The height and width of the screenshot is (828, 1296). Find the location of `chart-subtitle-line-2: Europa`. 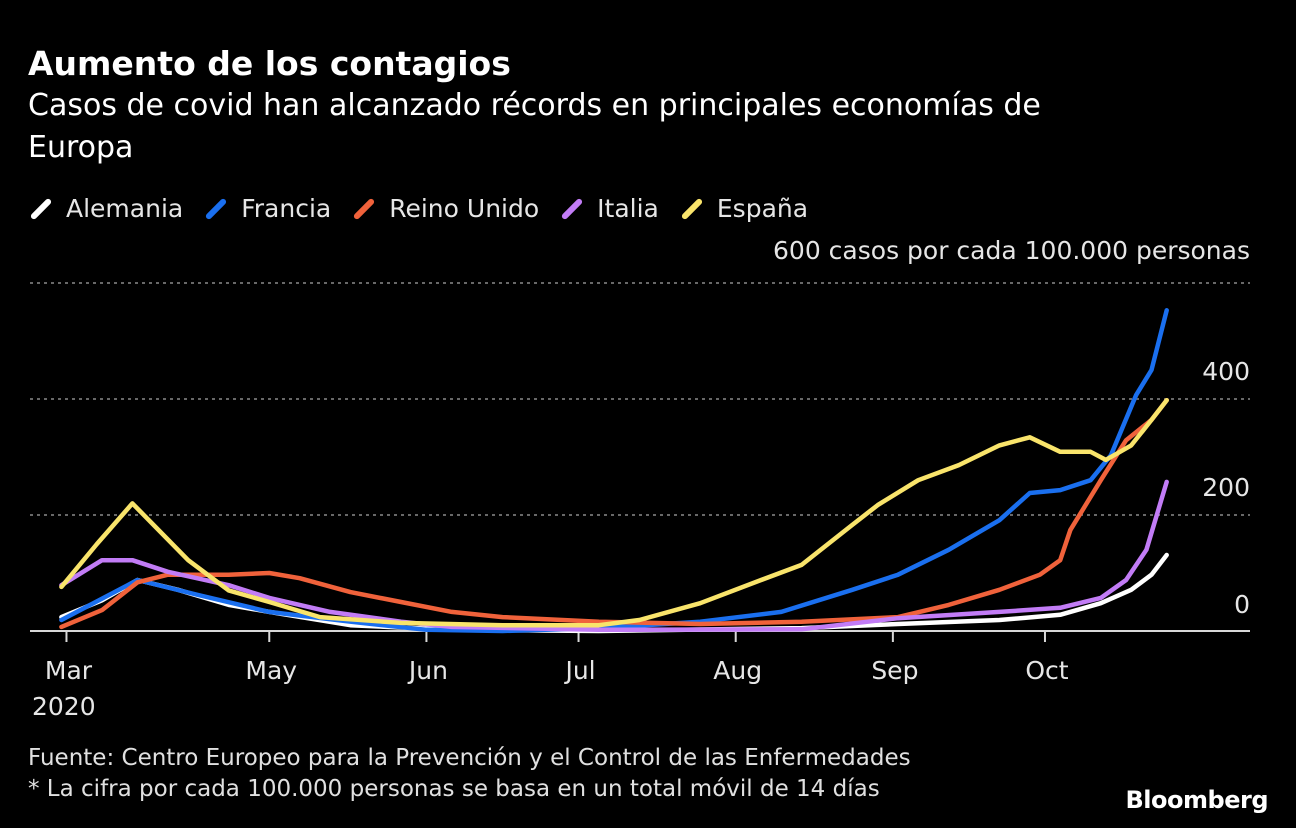

chart-subtitle-line-2: Europa is located at coordinates (81, 147).